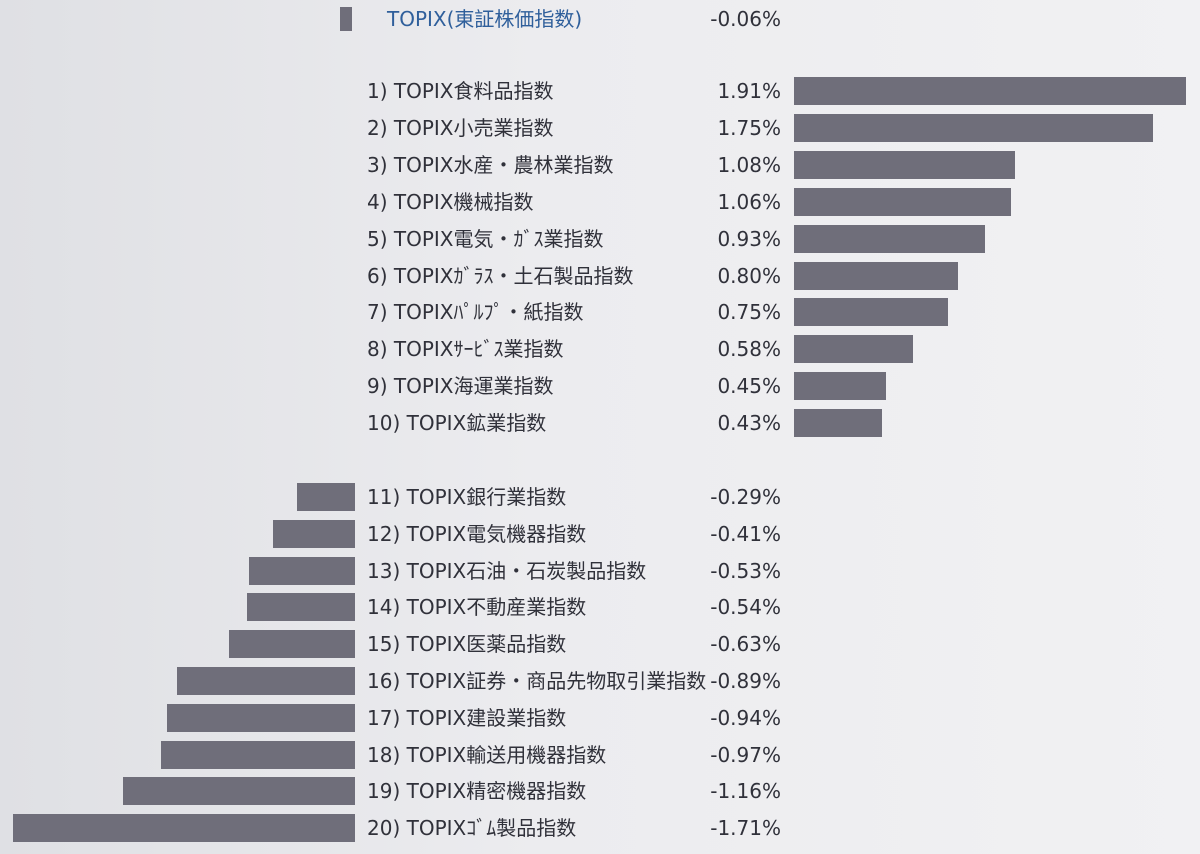 This screenshot has height=854, width=1200. What do you see at coordinates (745, 718) in the screenshot?
I see `sector-value-17: -0.94%` at bounding box center [745, 718].